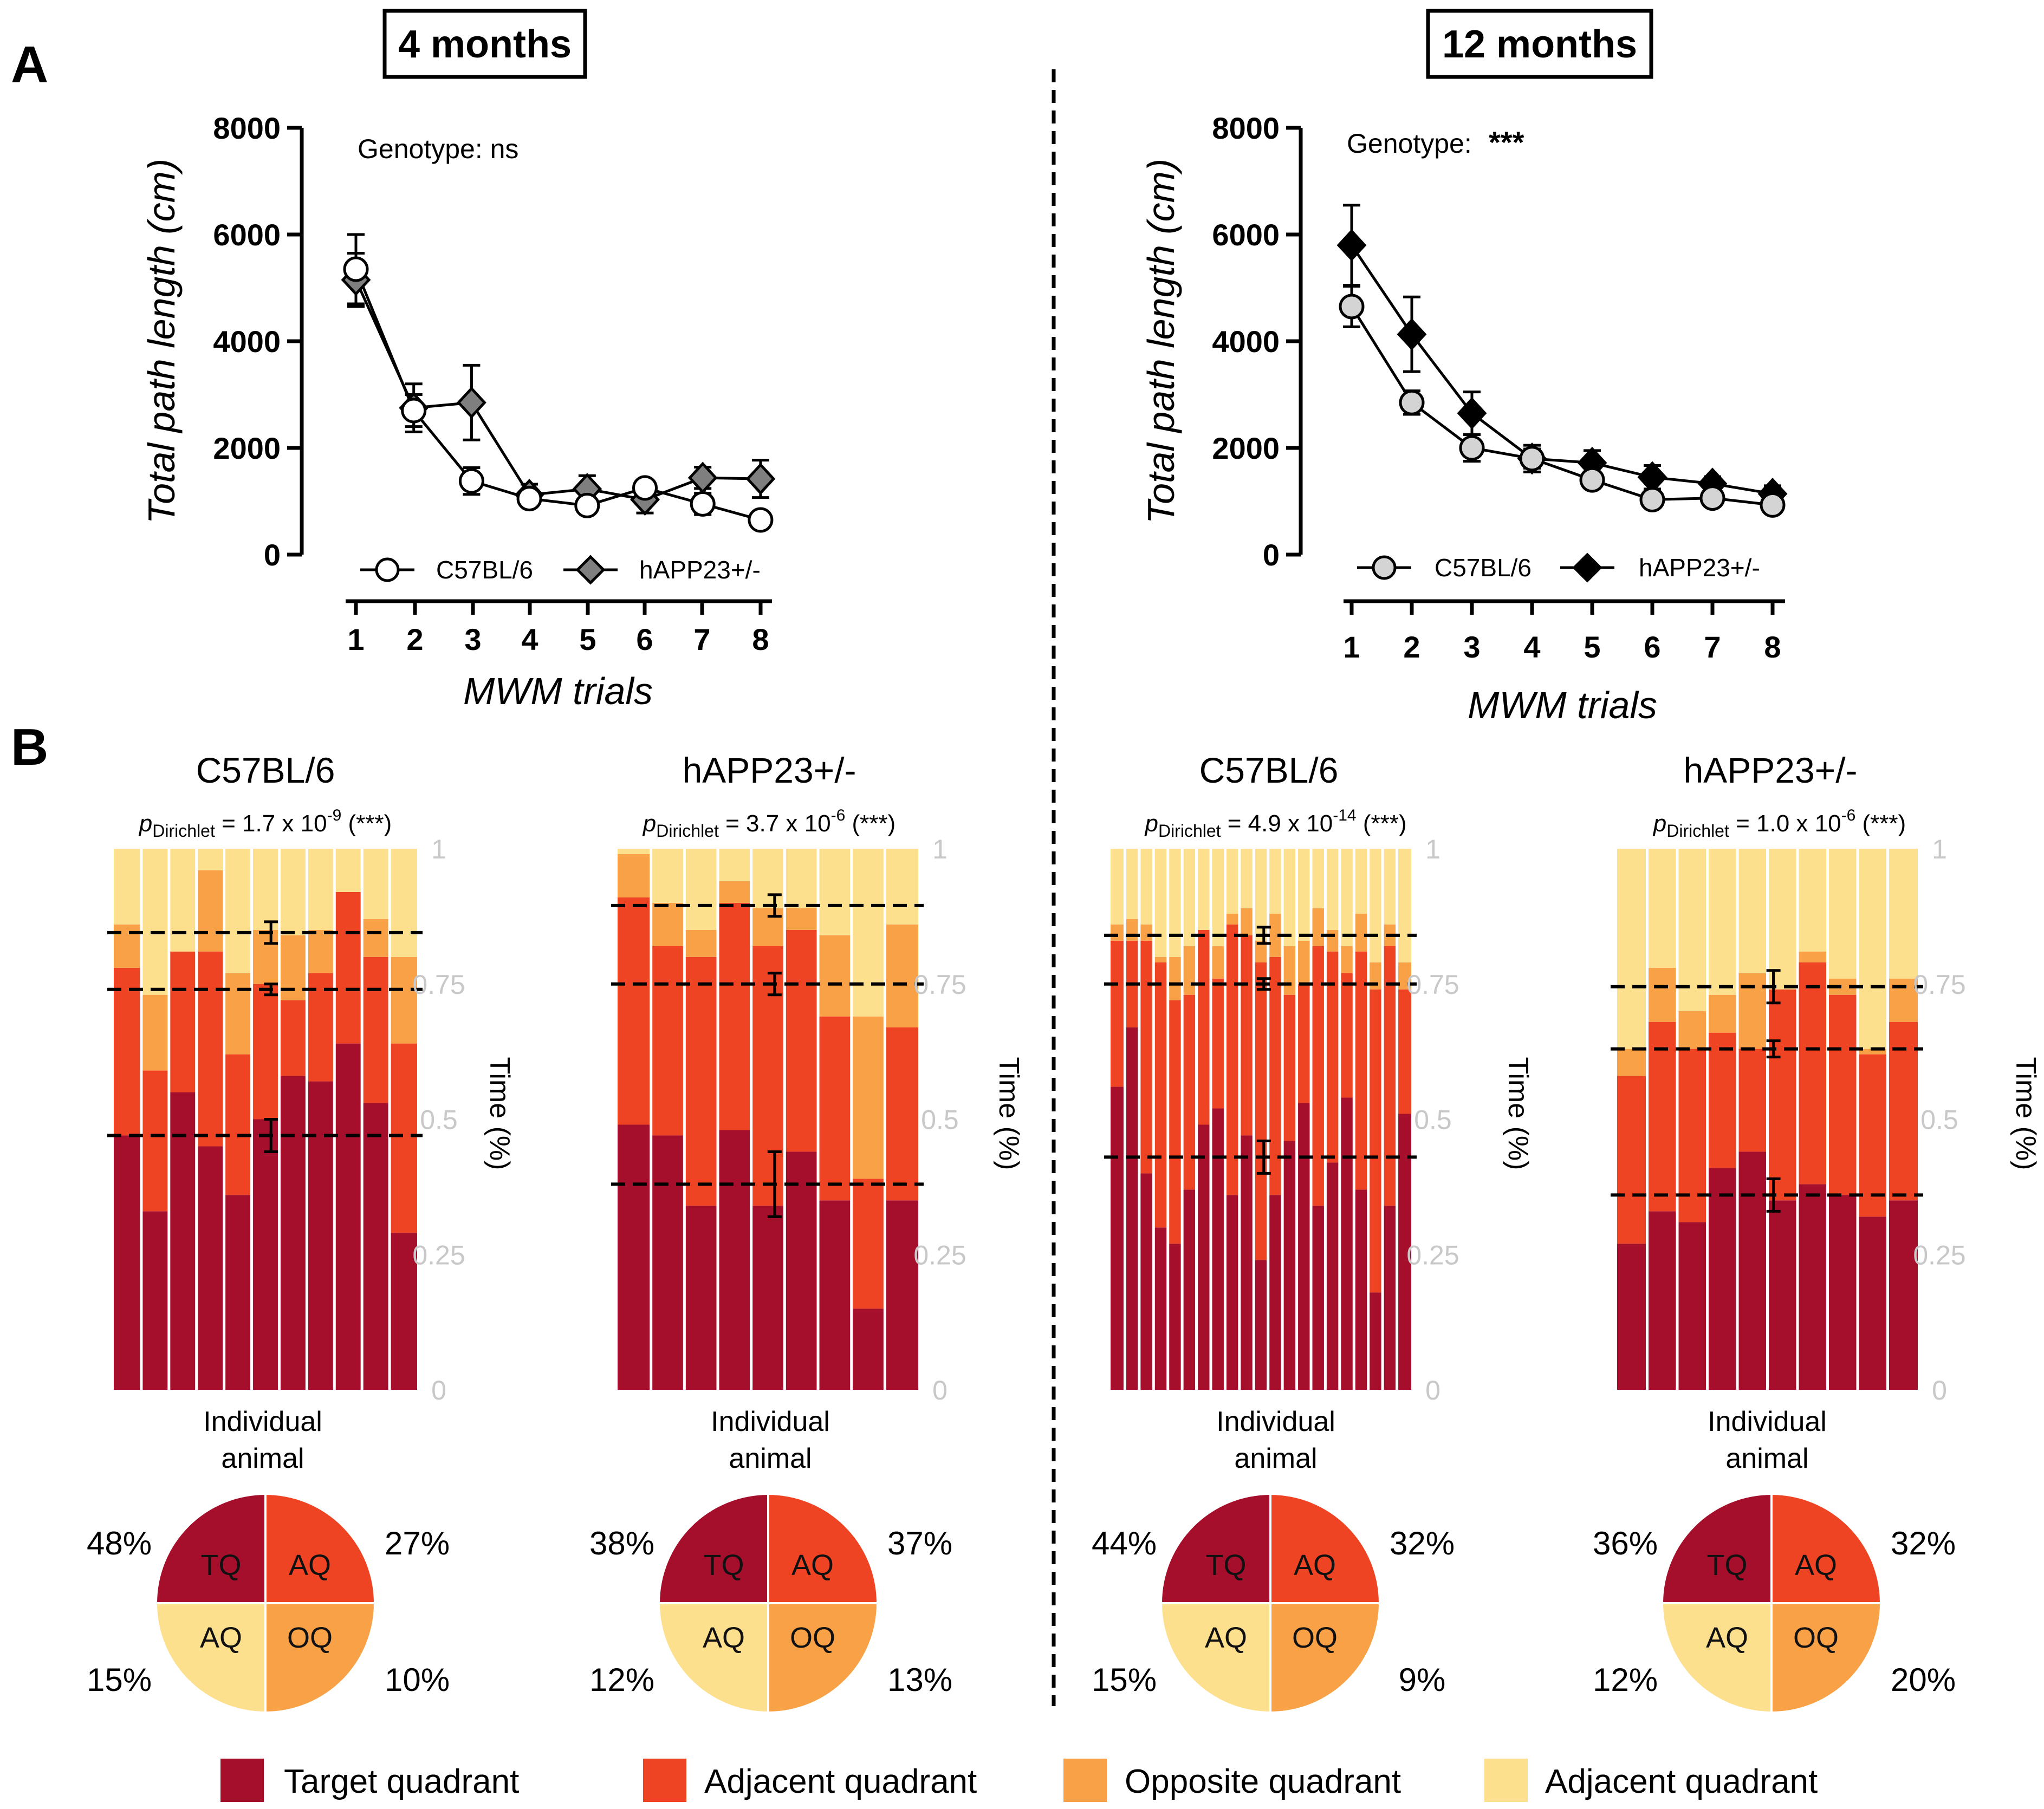 The height and width of the screenshot is (1809, 2044). Describe the element at coordinates (701, 639) in the screenshot. I see `xtick-label: 7` at that location.